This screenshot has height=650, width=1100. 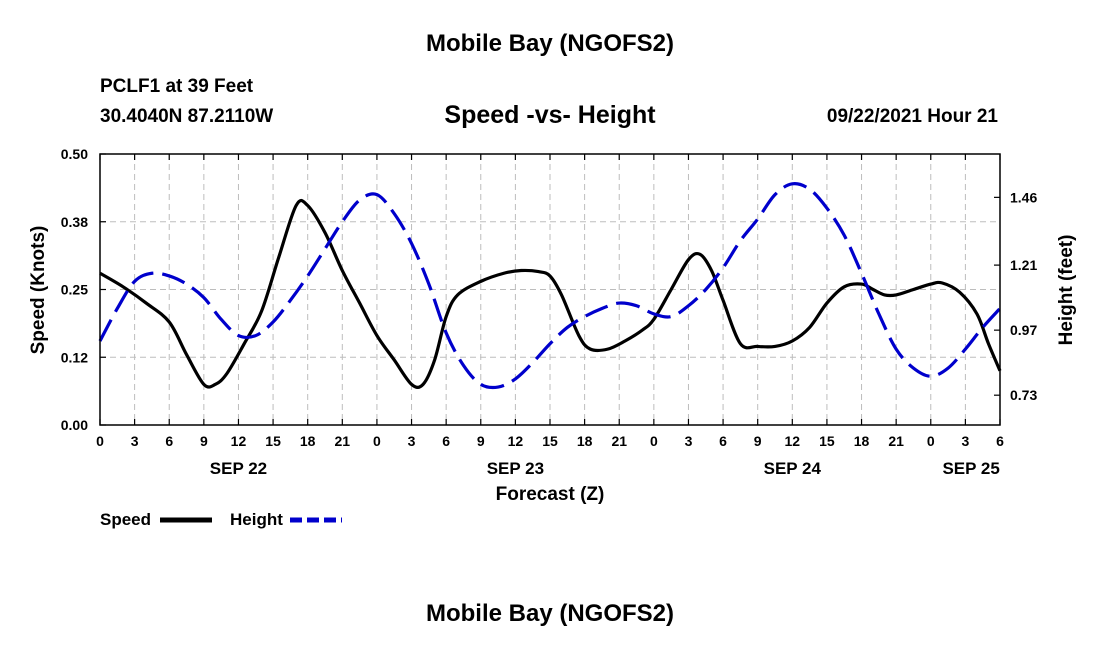 I want to click on y2-tick-label: 1.46, so click(x=1023, y=197).